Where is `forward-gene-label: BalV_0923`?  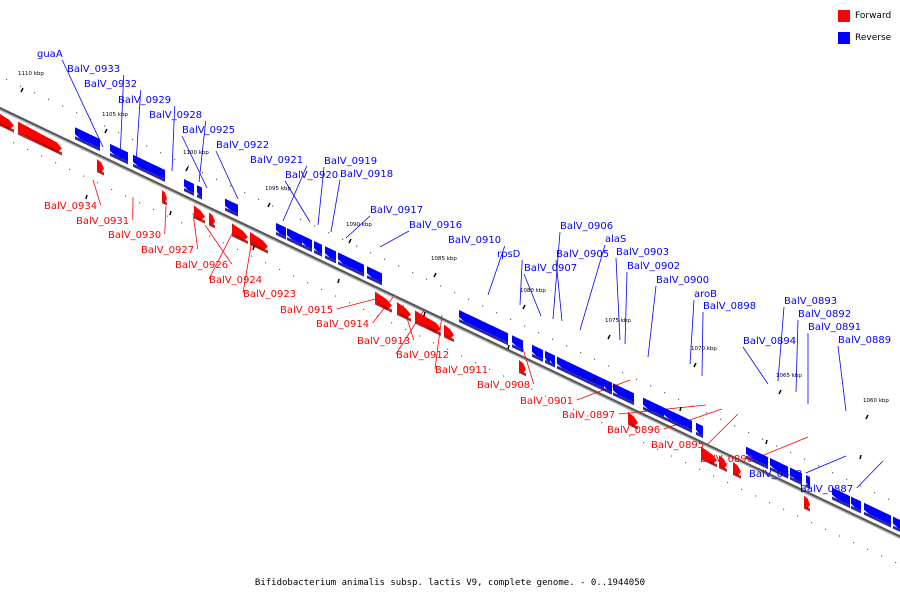 forward-gene-label: BalV_0923 is located at coordinates (269, 294).